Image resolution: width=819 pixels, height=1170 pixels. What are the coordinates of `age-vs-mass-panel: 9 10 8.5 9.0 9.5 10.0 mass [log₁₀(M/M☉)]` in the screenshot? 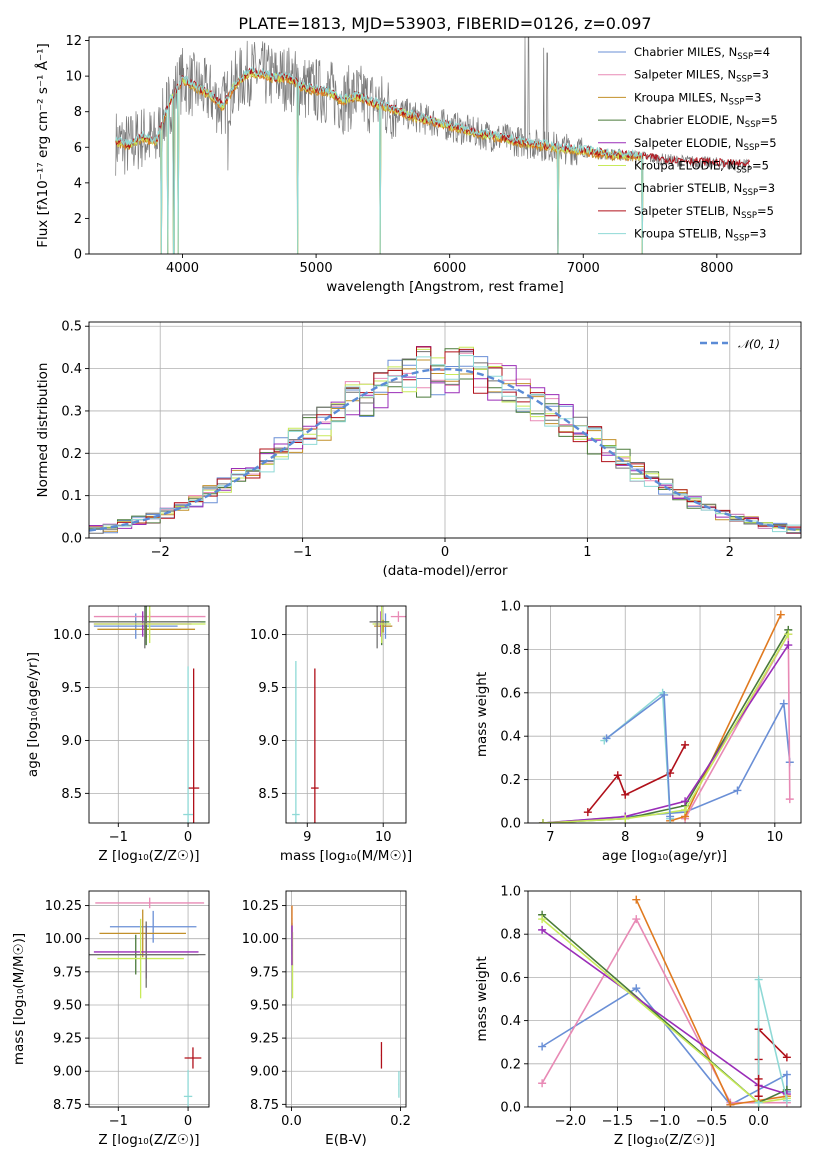 It's located at (331, 734).